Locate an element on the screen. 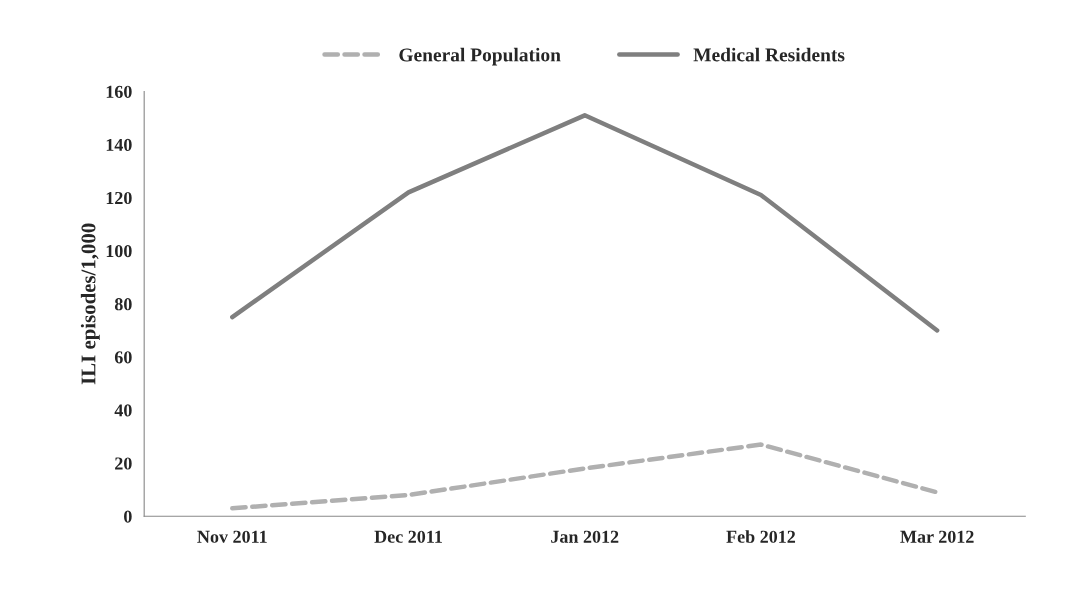  y-tick-label: 20 is located at coordinates (123, 463).